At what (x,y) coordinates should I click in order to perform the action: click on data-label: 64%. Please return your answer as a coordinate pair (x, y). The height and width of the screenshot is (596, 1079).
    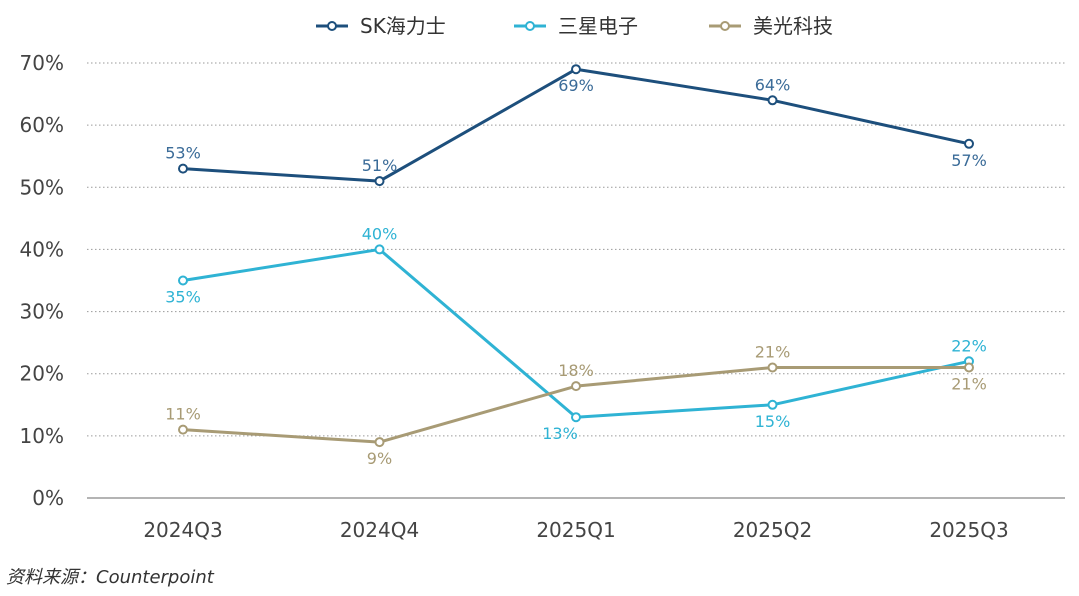
    Looking at the image, I should click on (773, 84).